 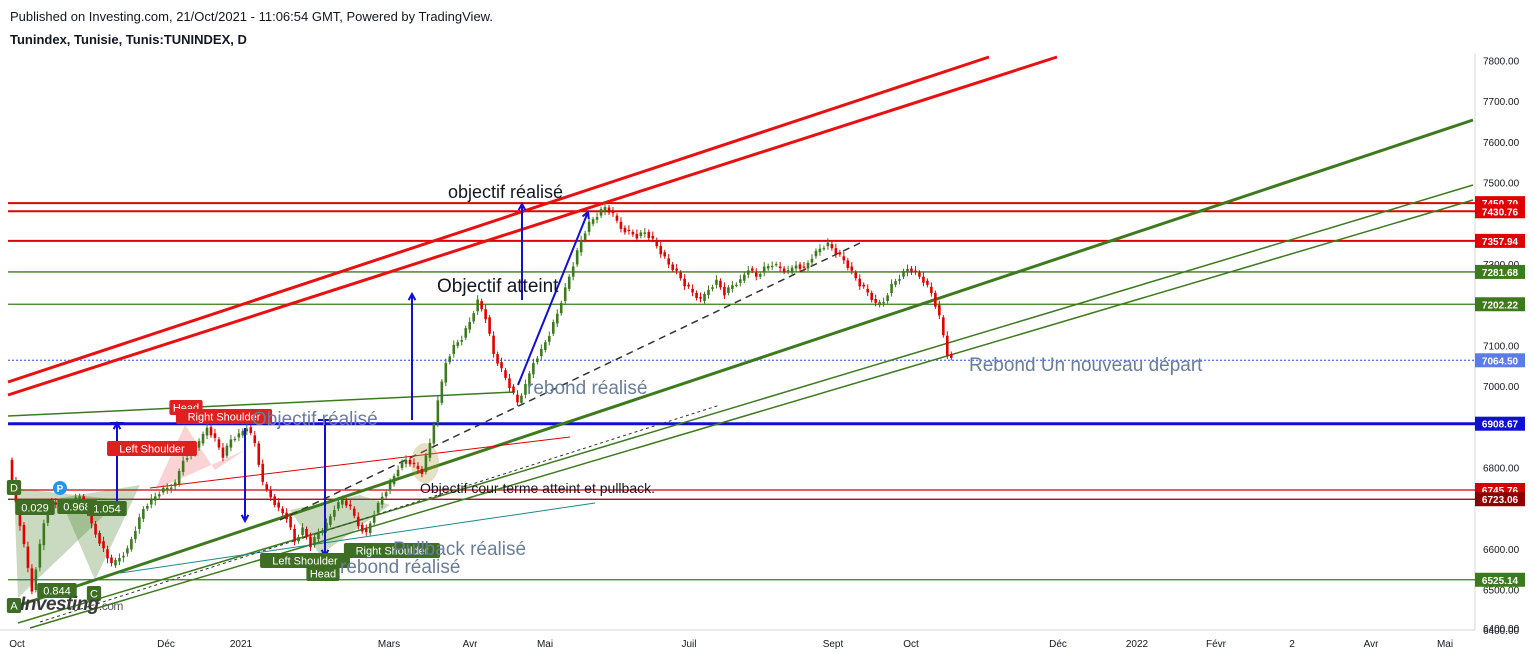 I want to click on pattern-label-text: A, so click(x=14, y=607).